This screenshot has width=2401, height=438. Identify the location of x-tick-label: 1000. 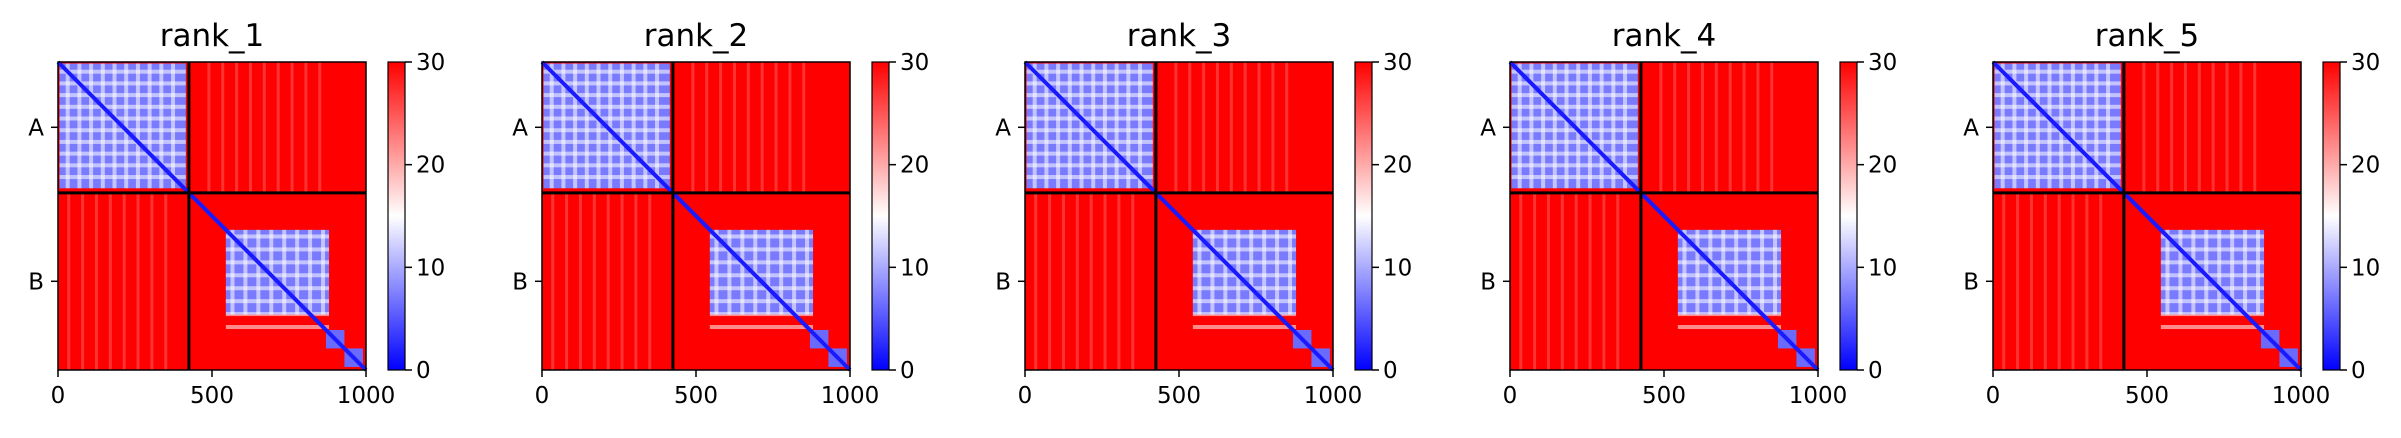
(366, 396).